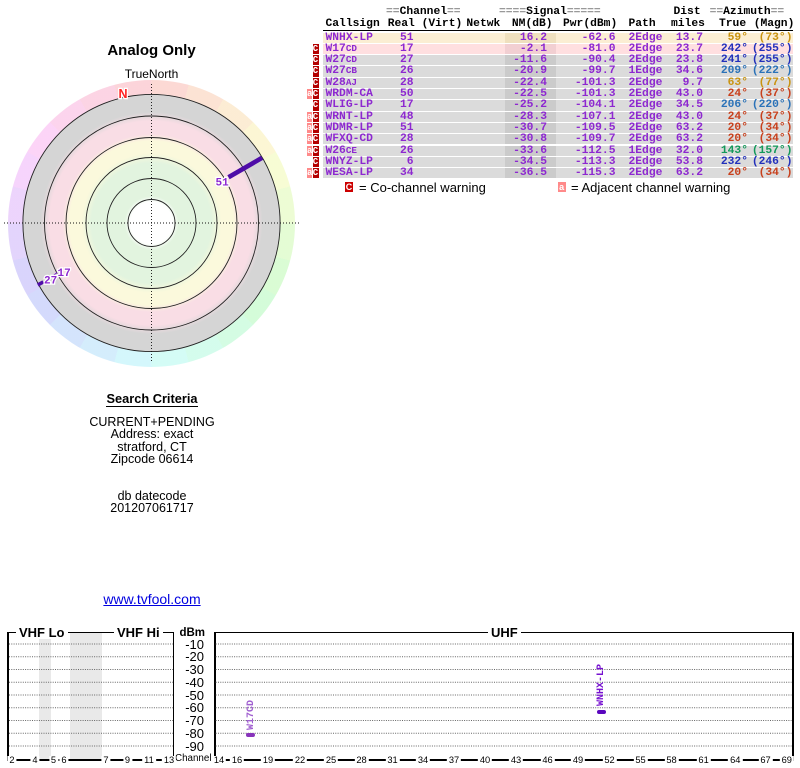  Describe the element at coordinates (64, 274) in the screenshot. I see `svg-text: 17` at that location.